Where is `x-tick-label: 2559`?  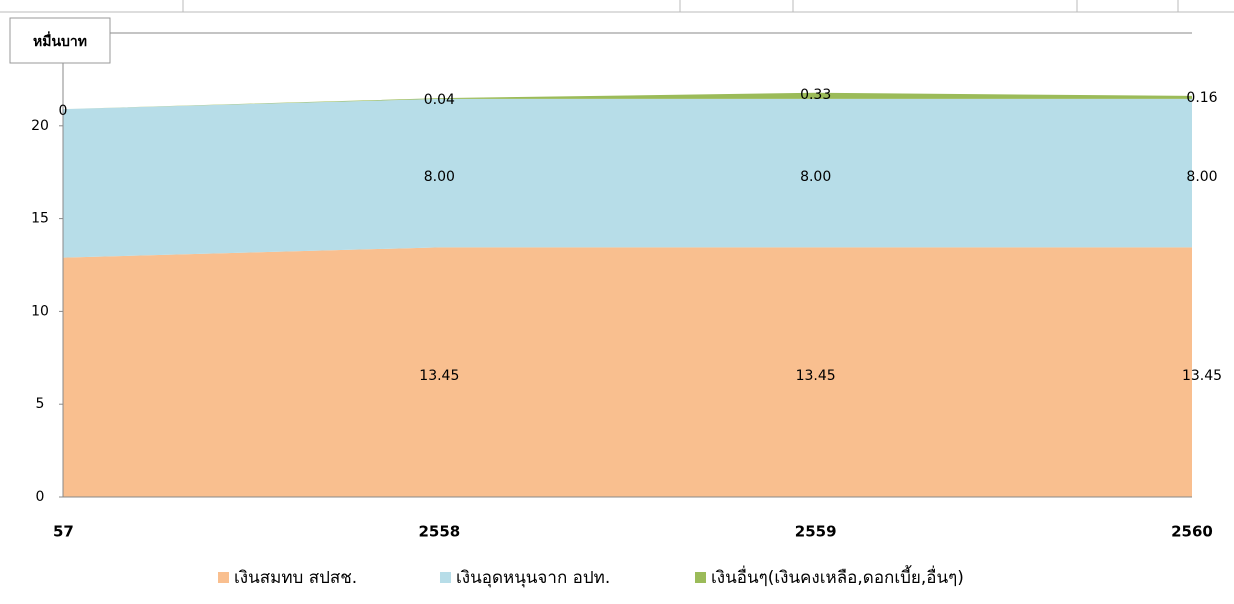
x-tick-label: 2559 is located at coordinates (816, 532).